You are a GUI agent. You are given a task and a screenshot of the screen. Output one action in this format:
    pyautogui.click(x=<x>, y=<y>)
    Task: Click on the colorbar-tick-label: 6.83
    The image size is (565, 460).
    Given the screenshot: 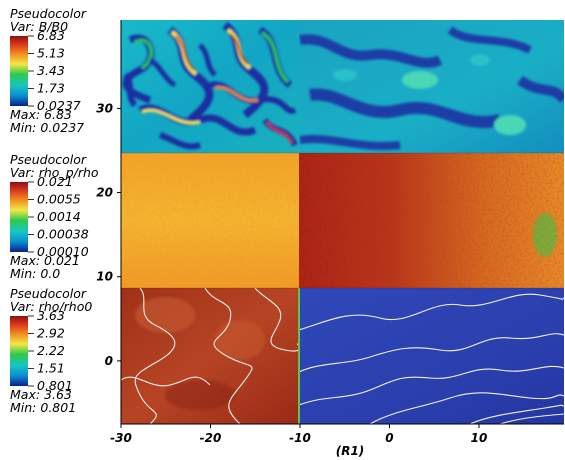 What is the action you would take?
    pyautogui.click(x=51, y=35)
    